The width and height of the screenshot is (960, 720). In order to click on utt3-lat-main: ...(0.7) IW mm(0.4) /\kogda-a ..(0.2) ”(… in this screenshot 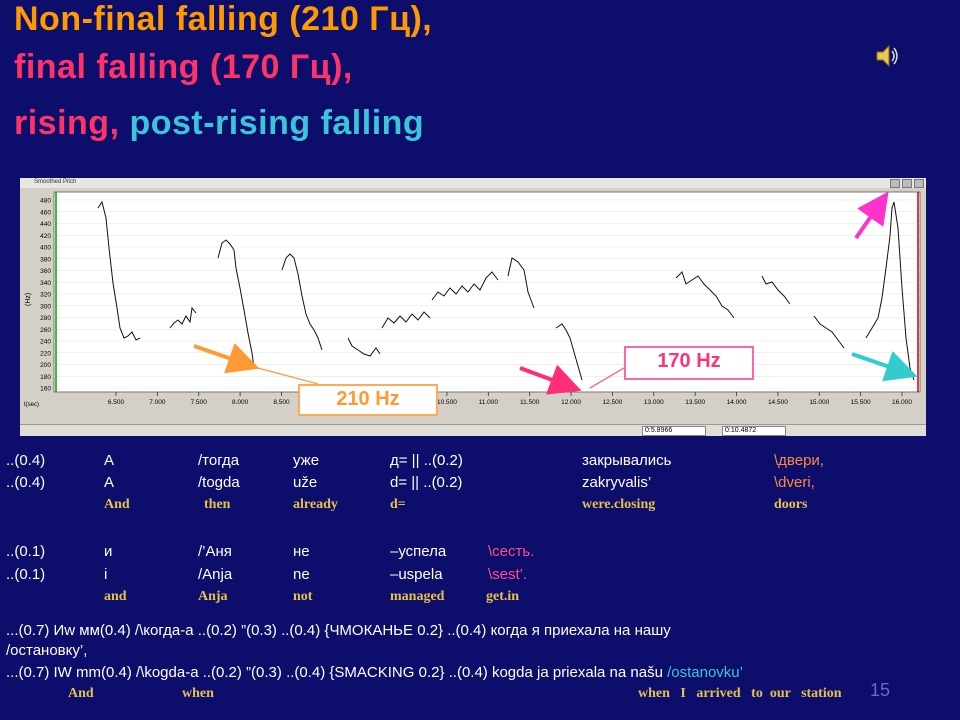, I will do `click(337, 672)`.